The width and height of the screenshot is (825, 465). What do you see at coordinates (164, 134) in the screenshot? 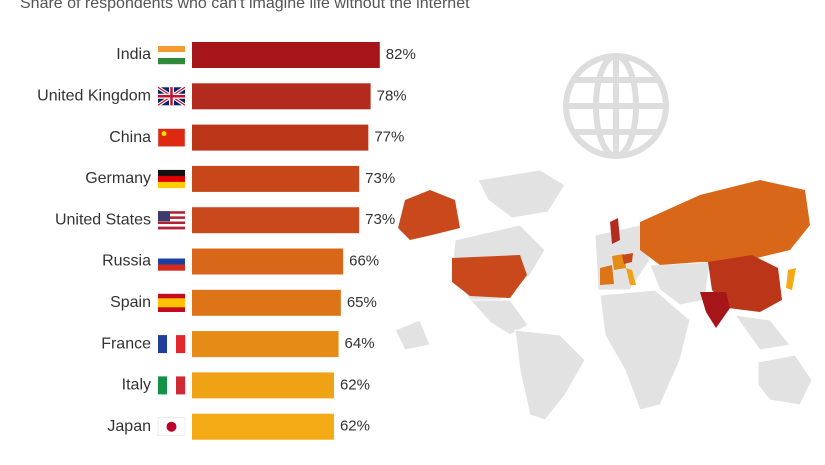
I see `flag-star` at bounding box center [164, 134].